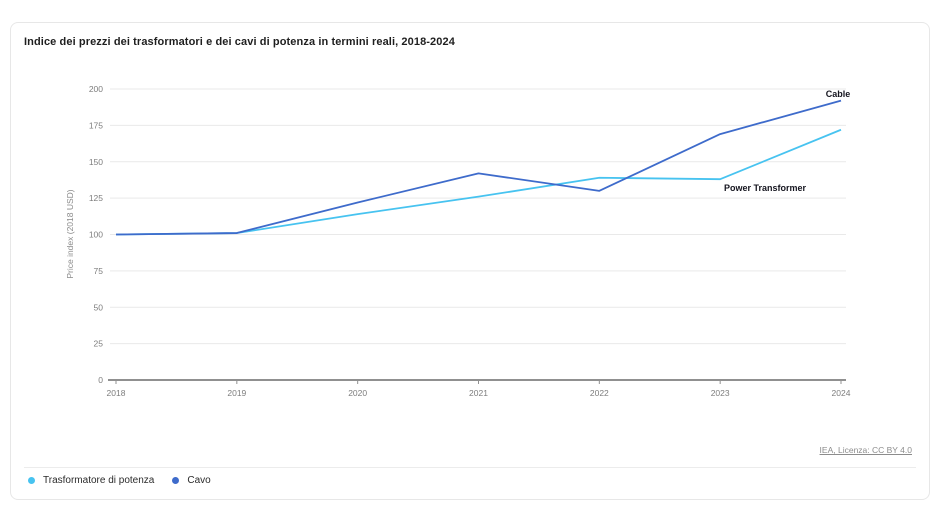  Describe the element at coordinates (96, 89) in the screenshot. I see `y-tick-label: 200` at that location.